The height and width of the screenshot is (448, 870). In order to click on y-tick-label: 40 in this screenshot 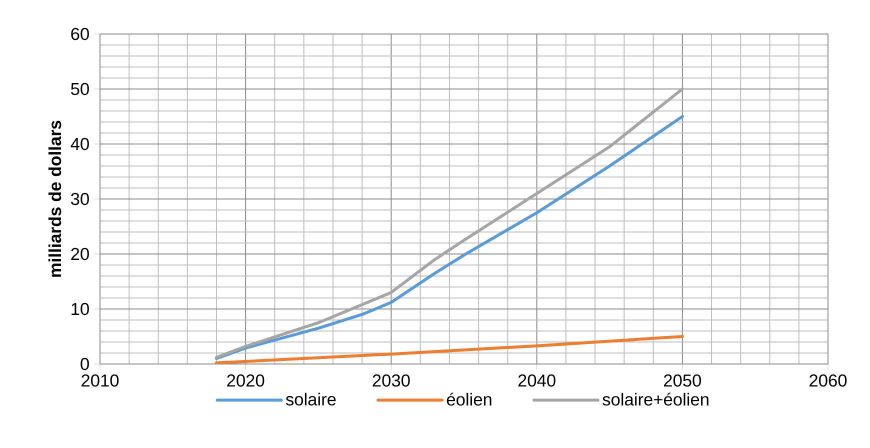, I will do `click(79, 144)`.